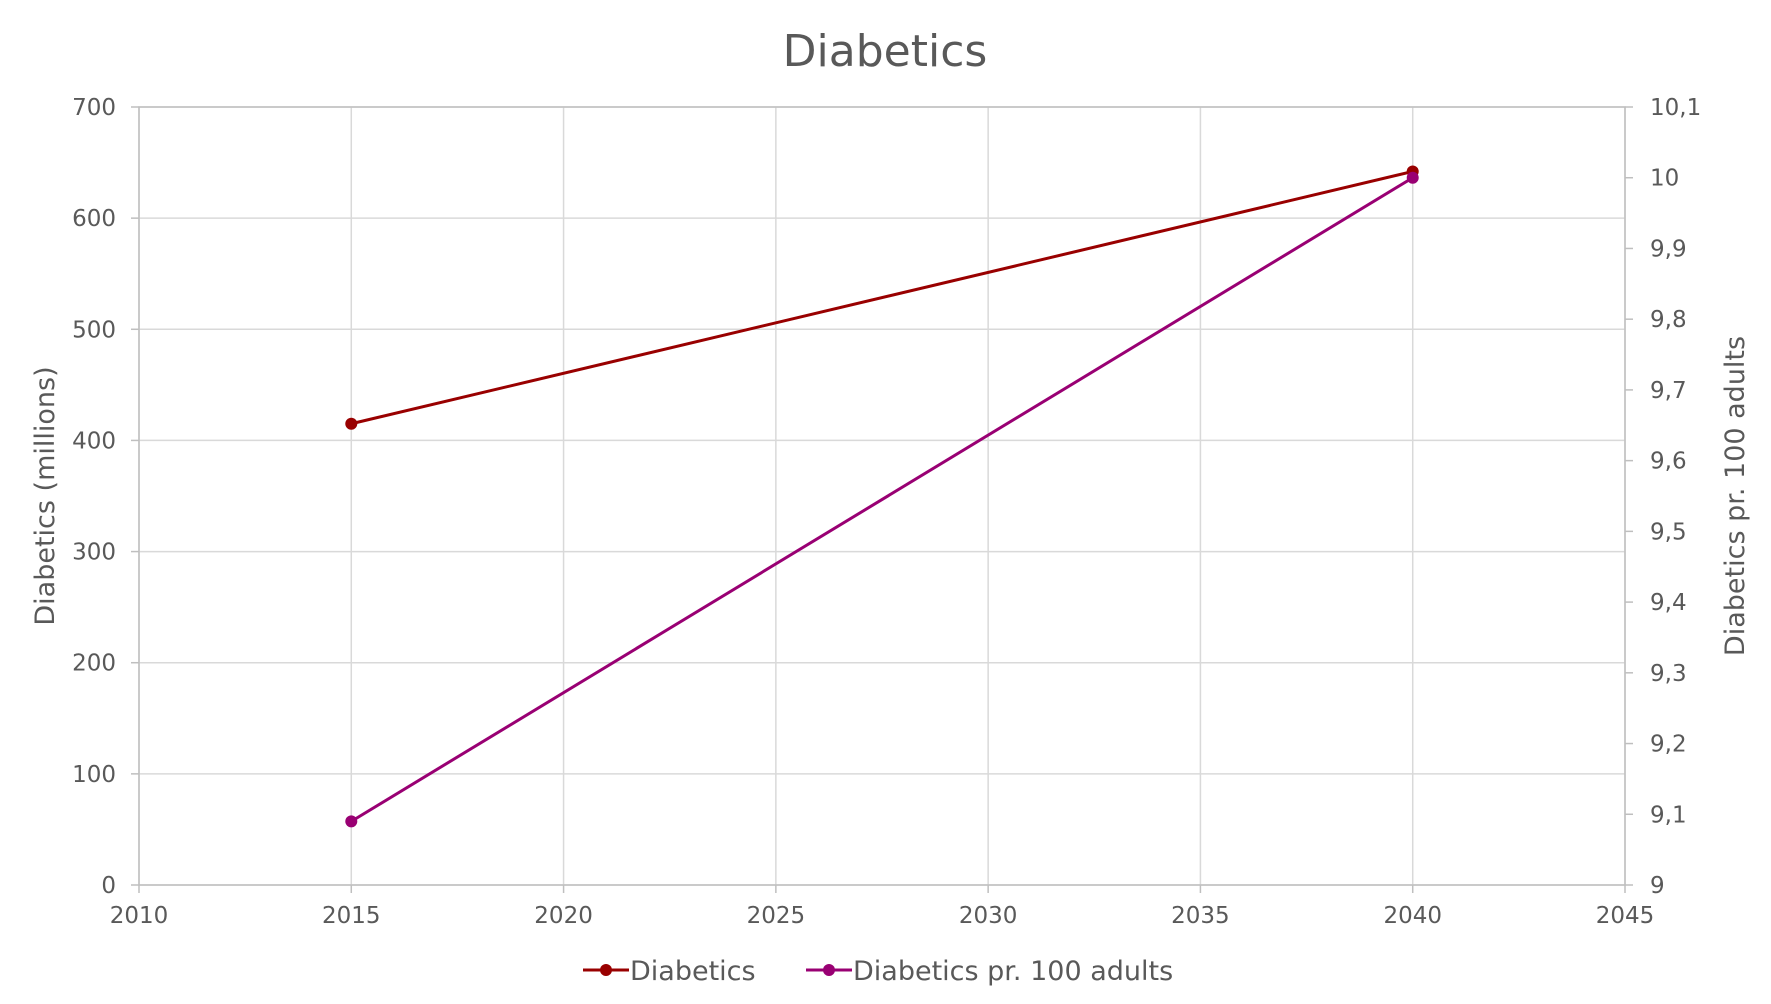  I want to click on y2-tick-label: 9,9, so click(1668, 249).